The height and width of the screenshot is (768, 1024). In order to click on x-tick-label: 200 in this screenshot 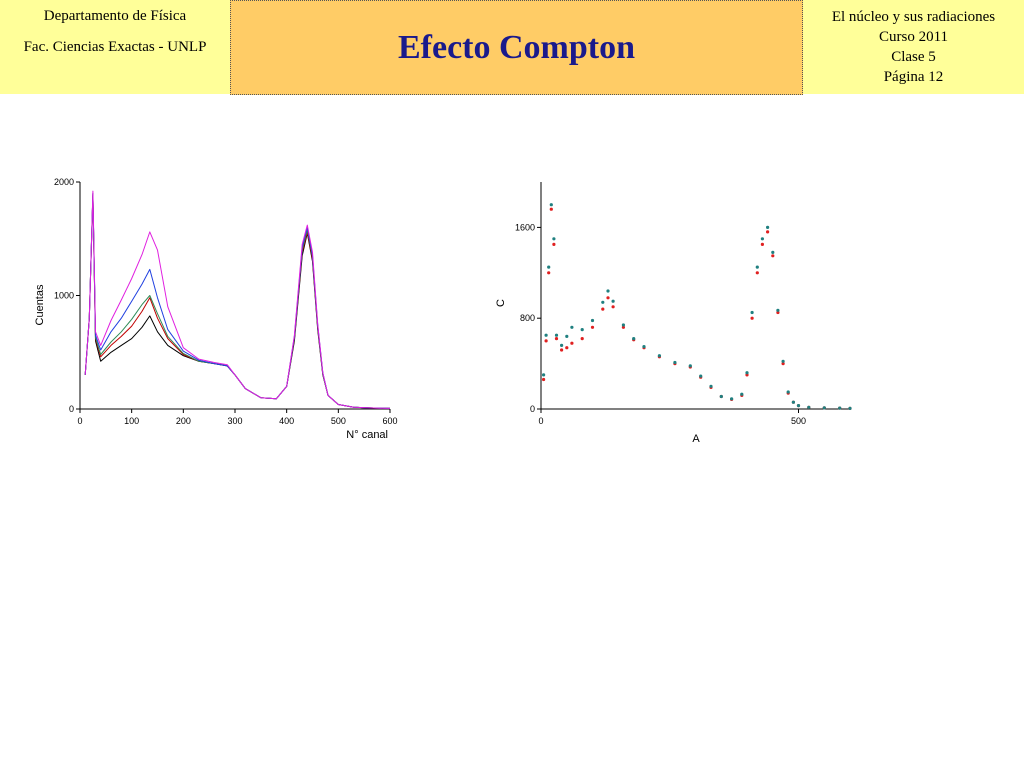, I will do `click(183, 421)`.